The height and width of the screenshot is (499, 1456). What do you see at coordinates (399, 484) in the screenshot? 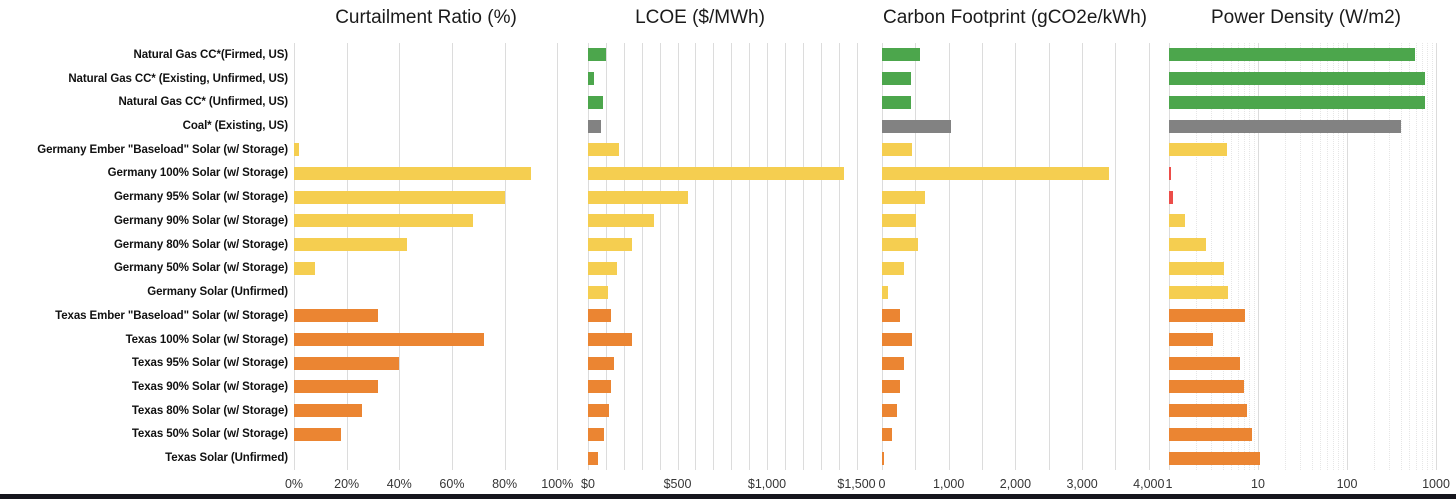
I see `tick-label-curtailment: 40%` at bounding box center [399, 484].